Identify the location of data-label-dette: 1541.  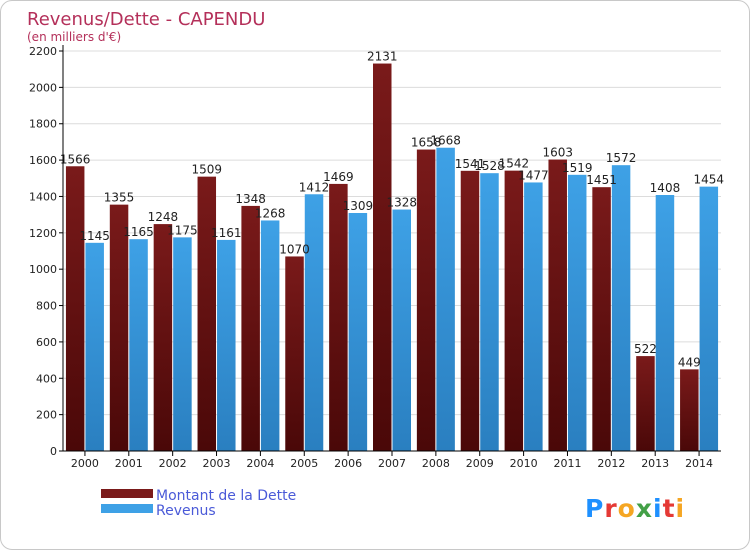
(470, 164).